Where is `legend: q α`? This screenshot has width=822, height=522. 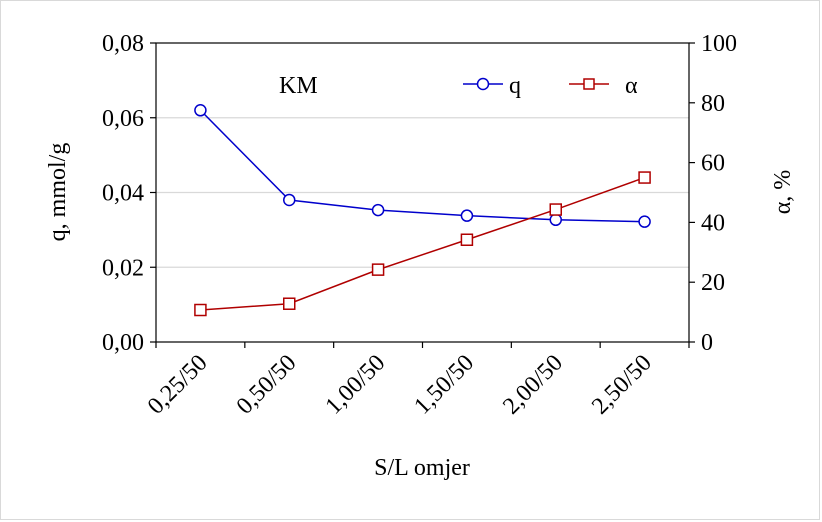
legend: q α is located at coordinates (550, 86).